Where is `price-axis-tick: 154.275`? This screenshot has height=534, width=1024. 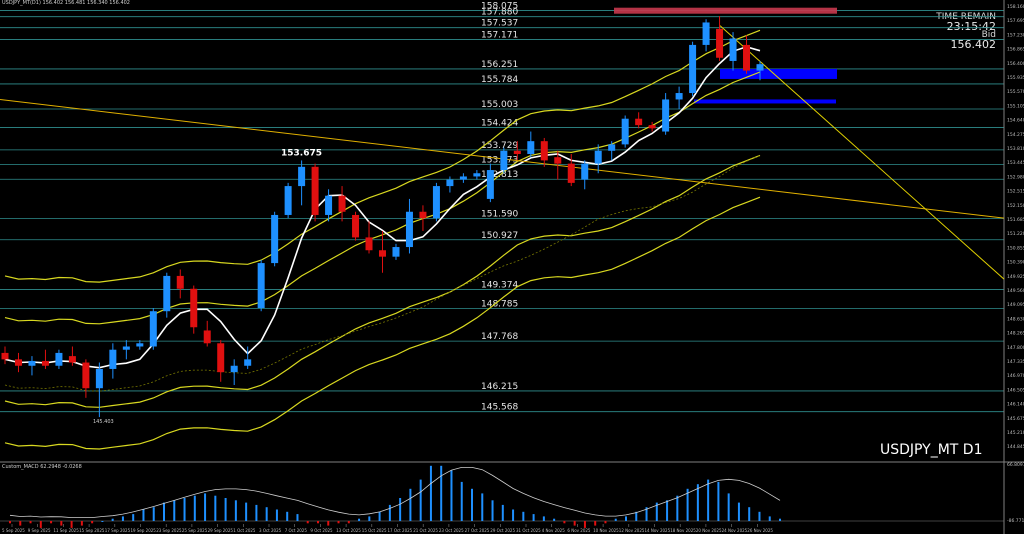
price-axis-tick: 154.275 is located at coordinates (1015, 135).